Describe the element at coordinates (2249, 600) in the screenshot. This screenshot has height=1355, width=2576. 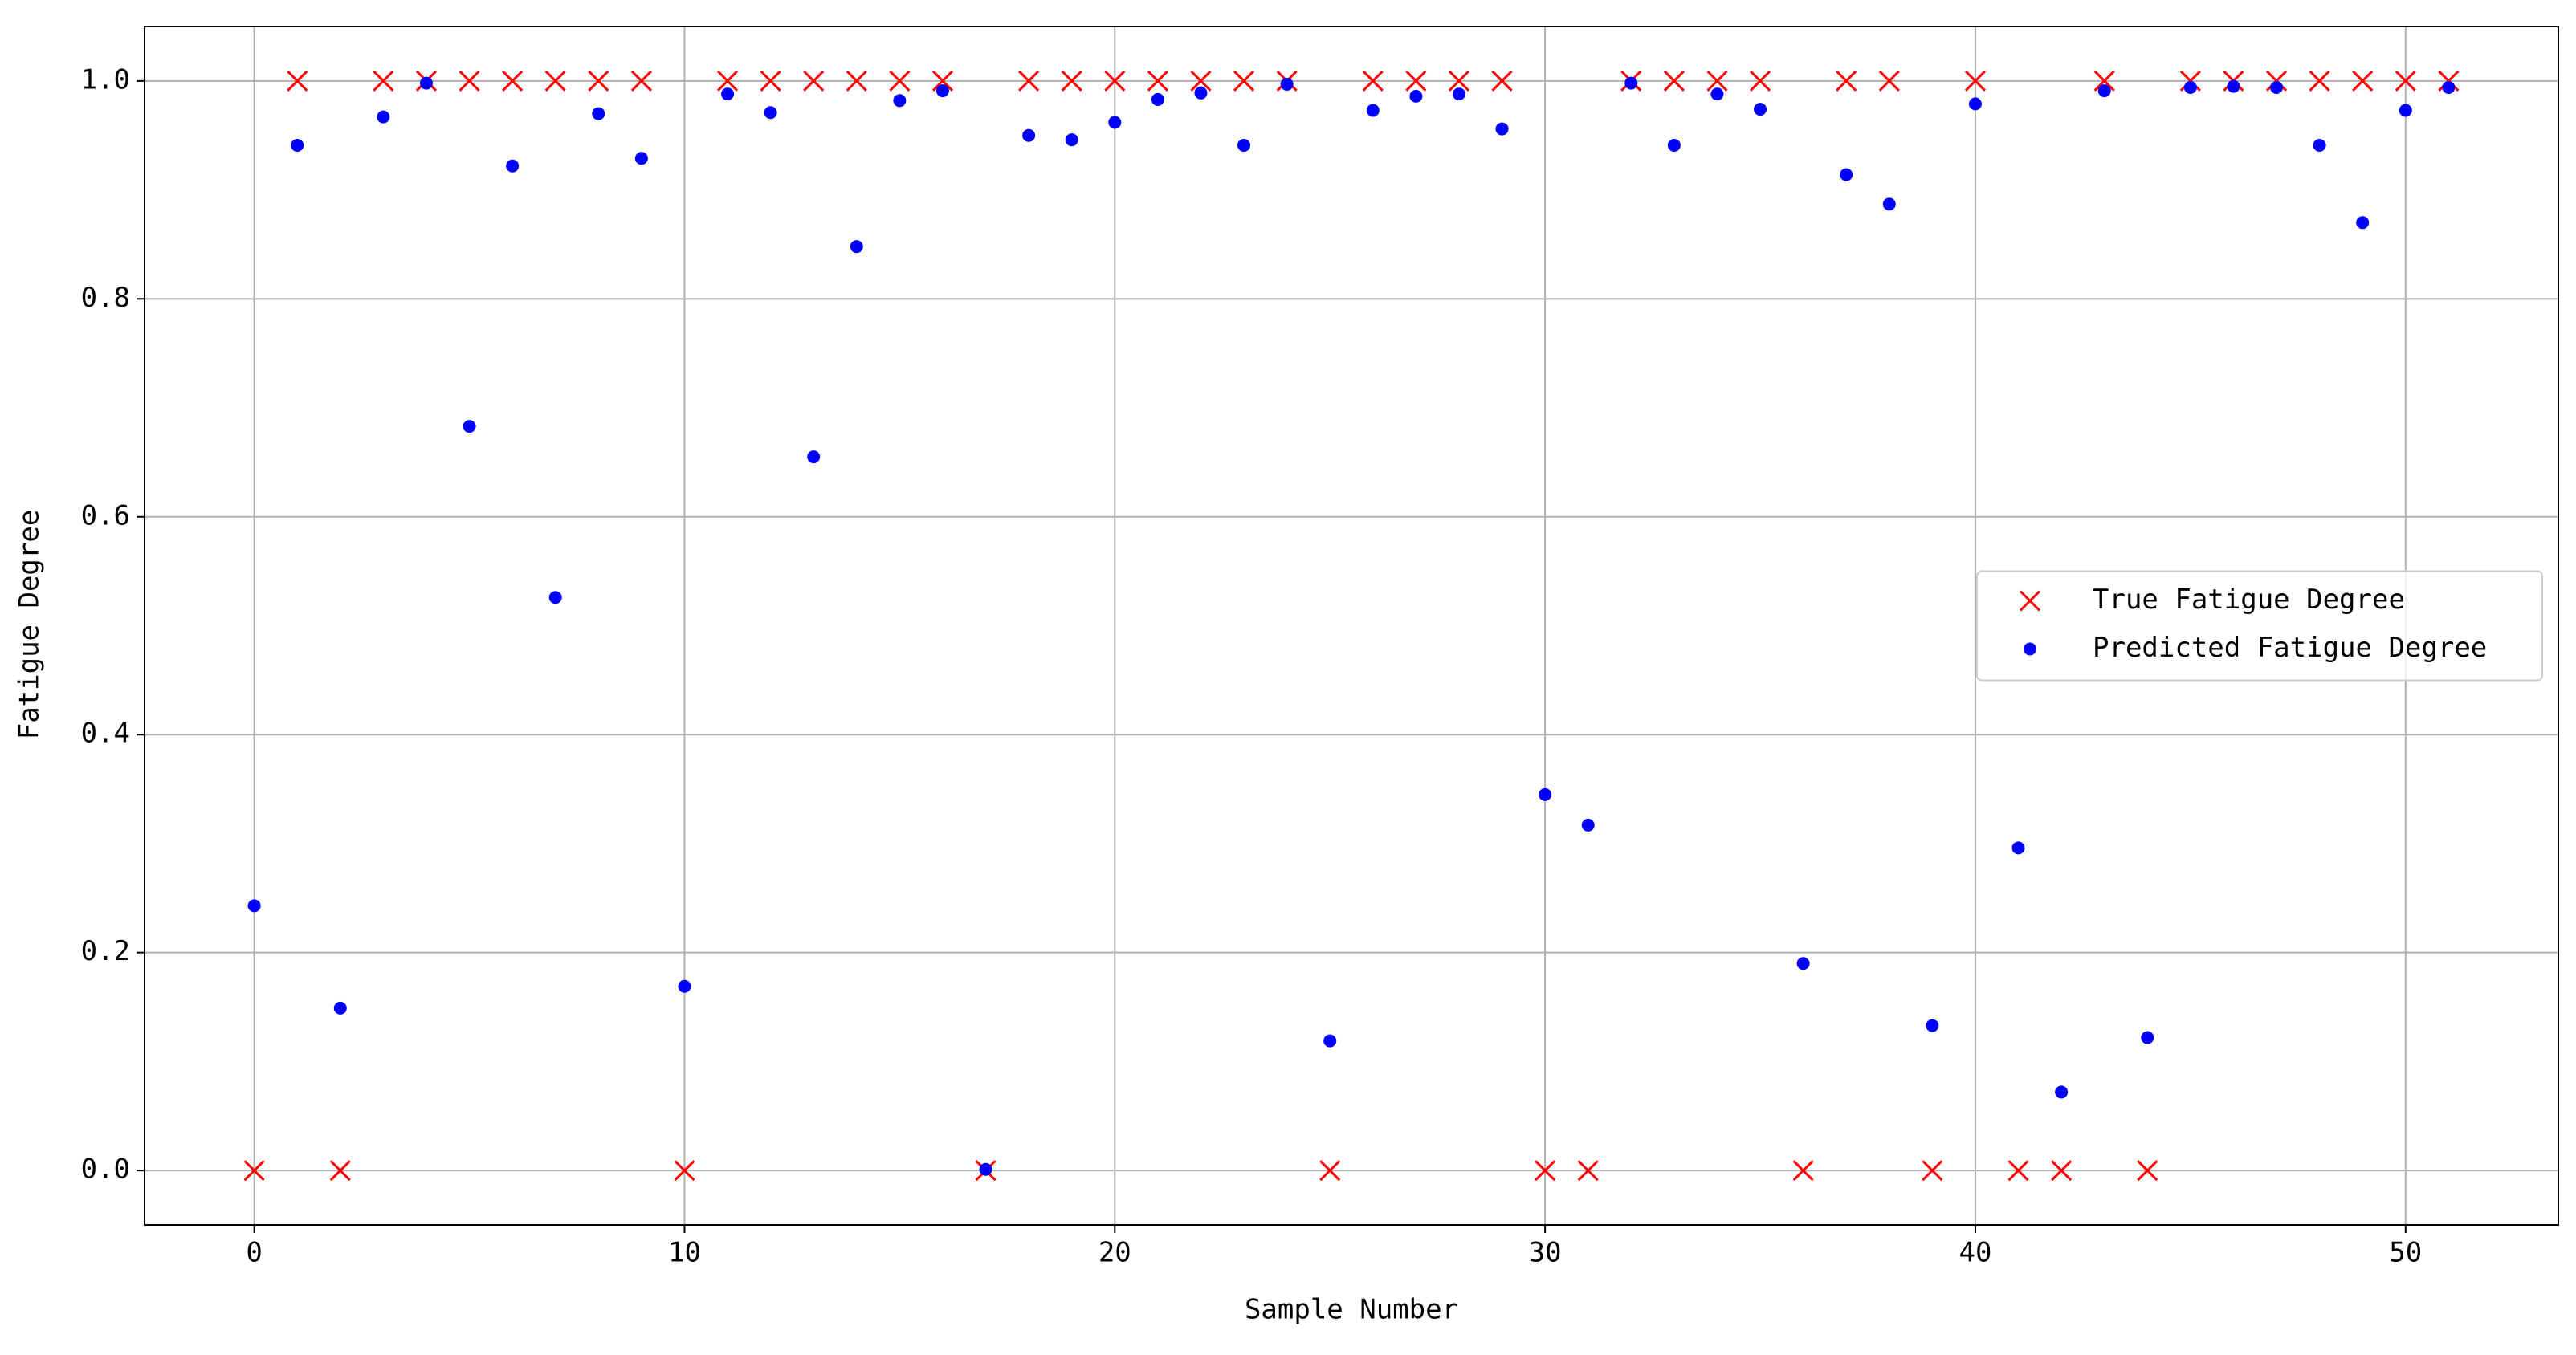
I see `legend-label: True Fatigue Degree` at that location.